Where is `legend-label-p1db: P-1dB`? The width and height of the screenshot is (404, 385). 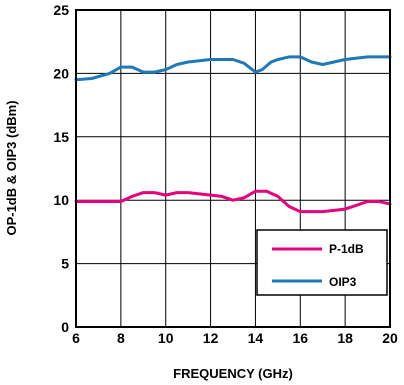
legend-label-p1db: P-1dB is located at coordinates (346, 249).